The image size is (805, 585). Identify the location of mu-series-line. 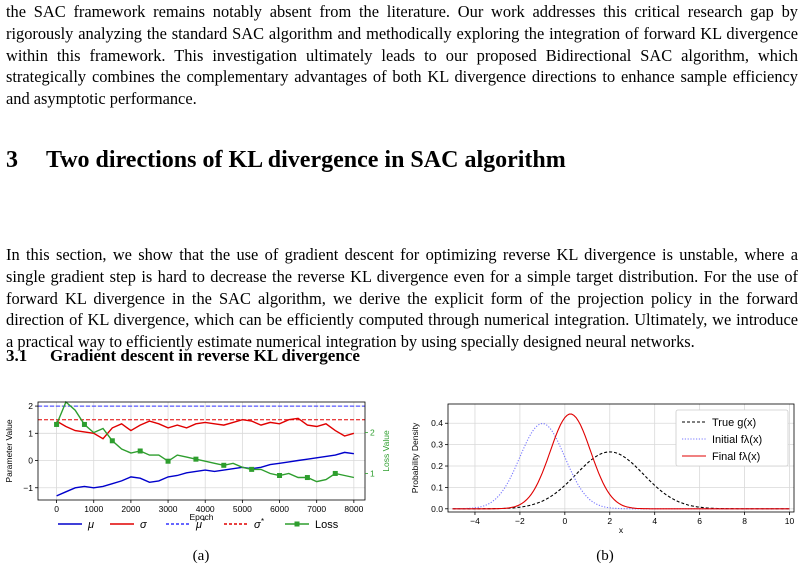
(205, 474).